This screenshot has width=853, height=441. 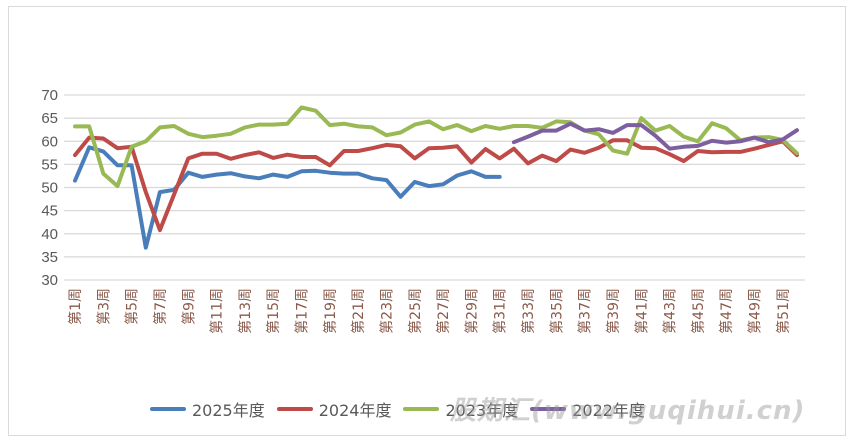 I want to click on y-tick-label: 70, so click(x=49, y=95).